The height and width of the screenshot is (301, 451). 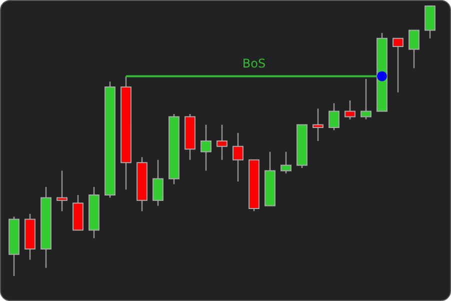 I want to click on annotation: BoS, so click(x=254, y=63).